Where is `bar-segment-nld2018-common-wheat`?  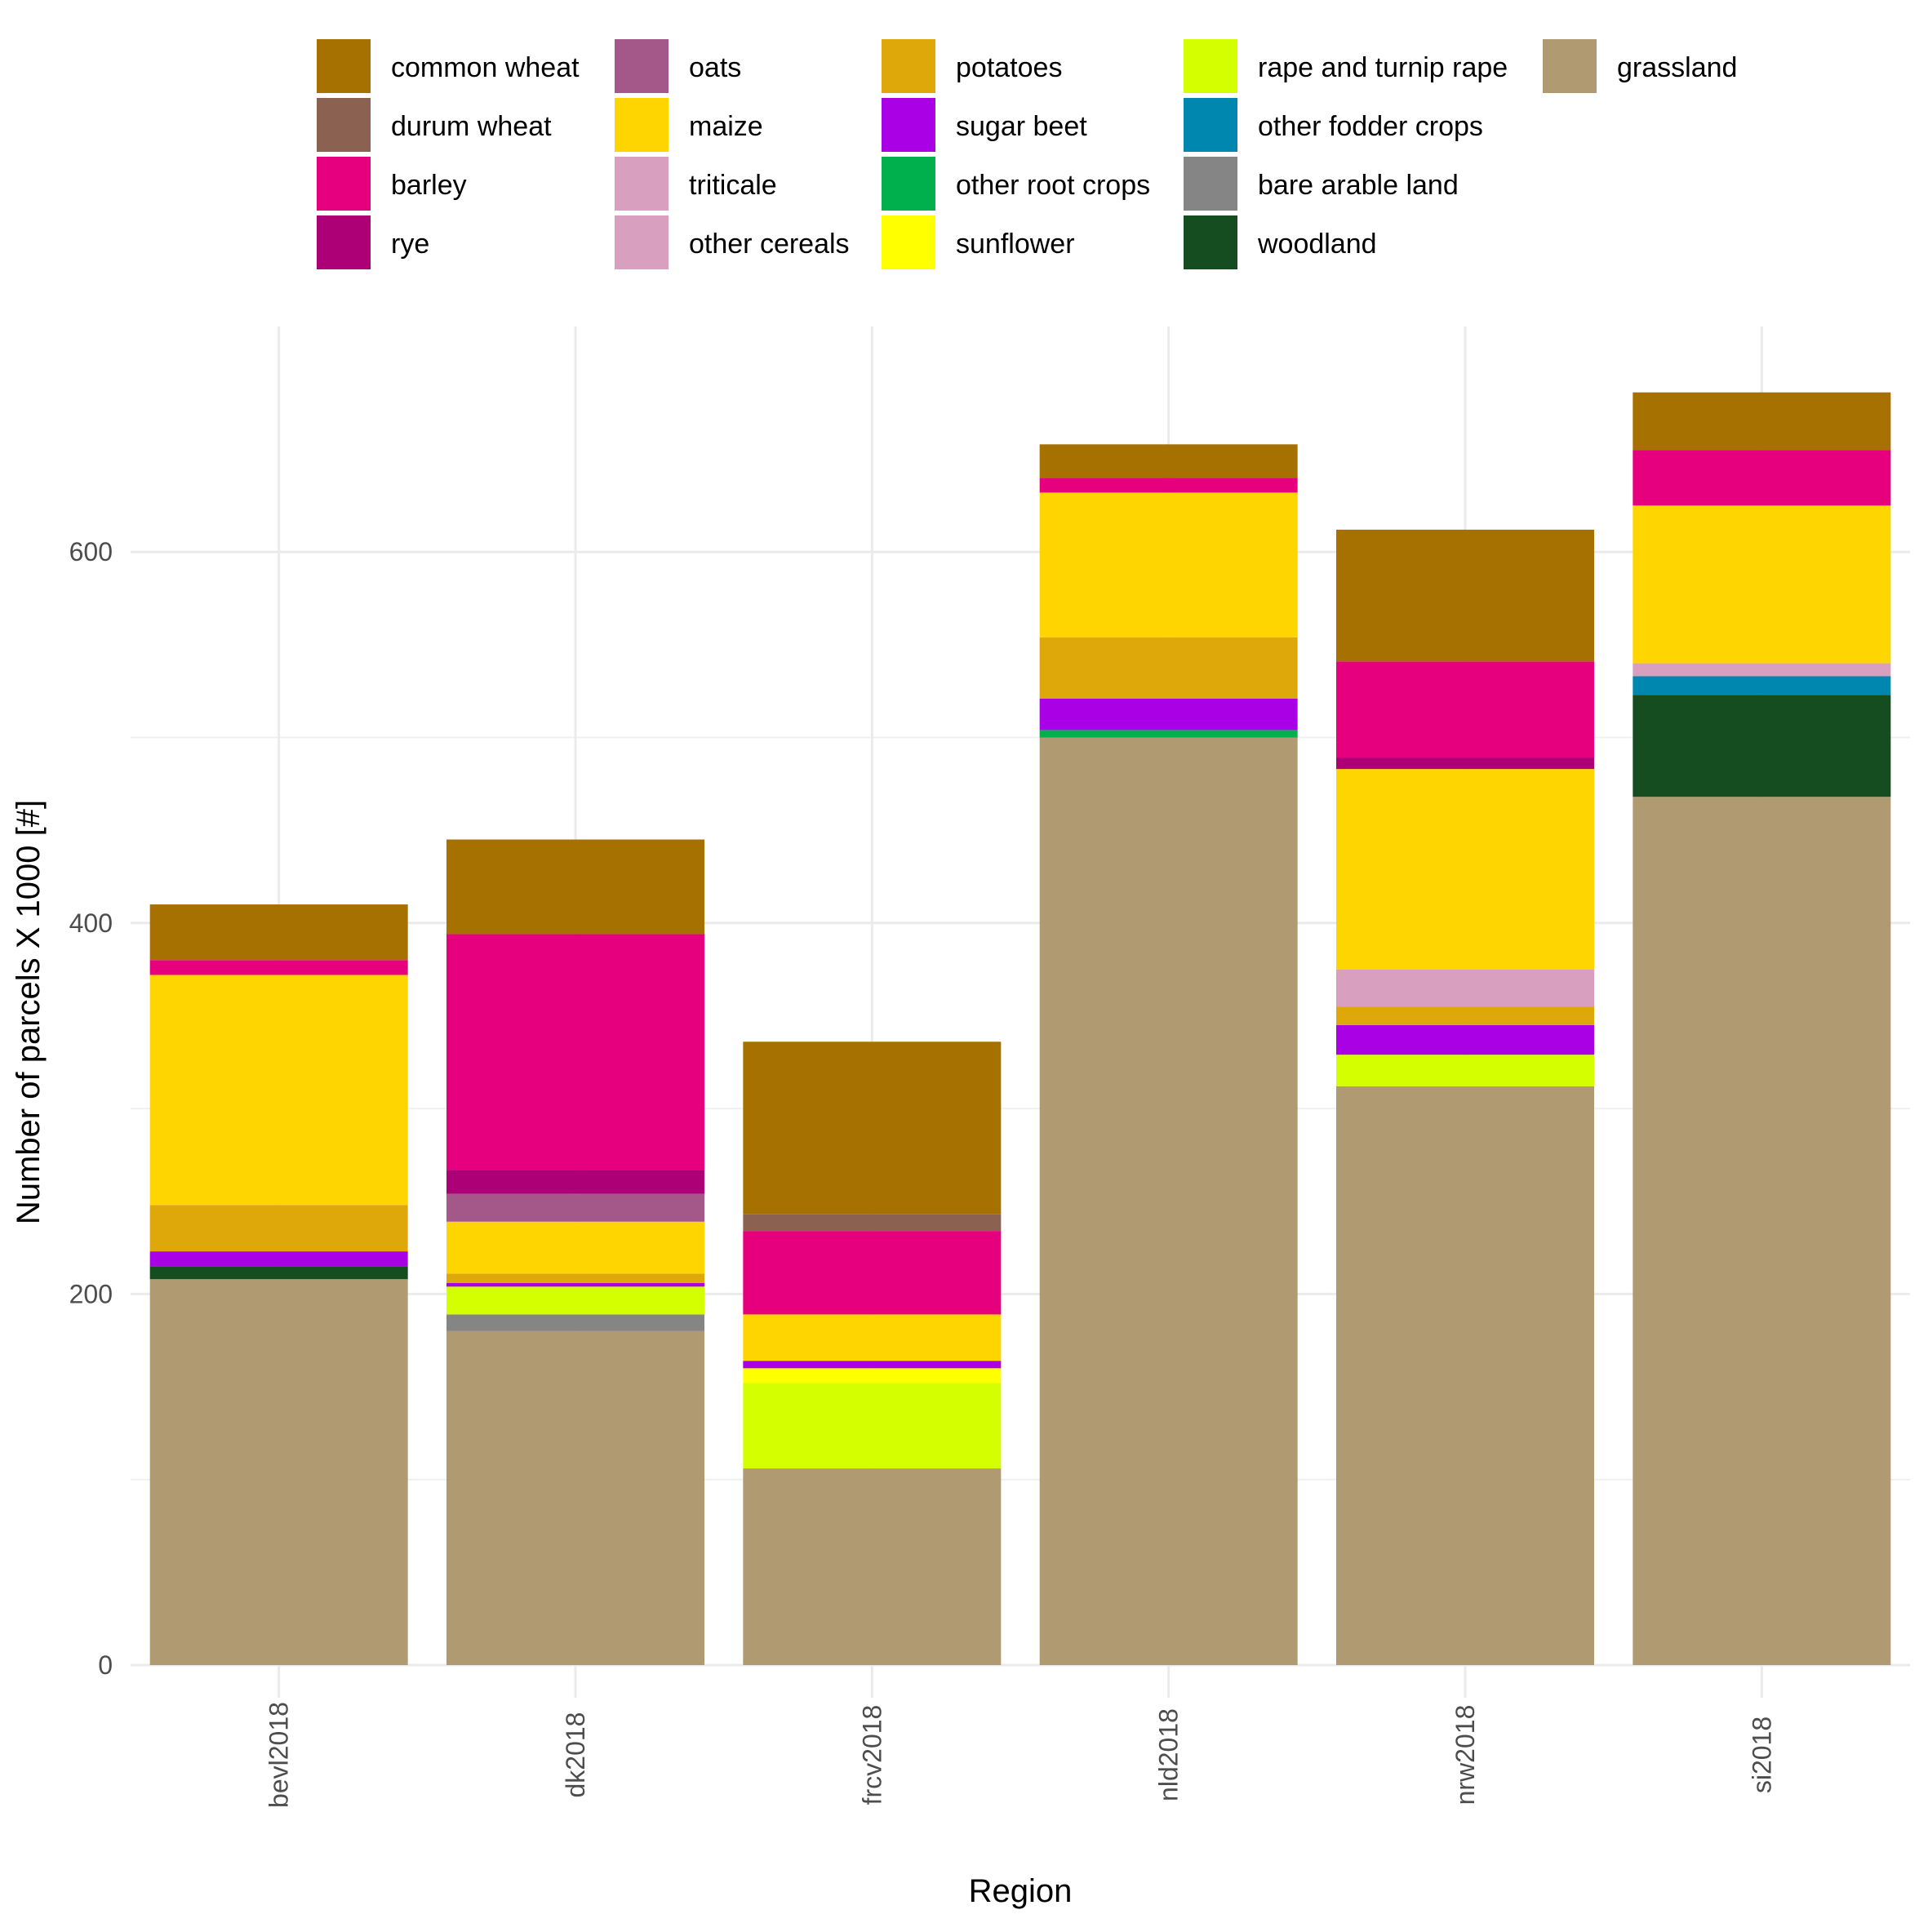 bar-segment-nld2018-common-wheat is located at coordinates (1168, 461).